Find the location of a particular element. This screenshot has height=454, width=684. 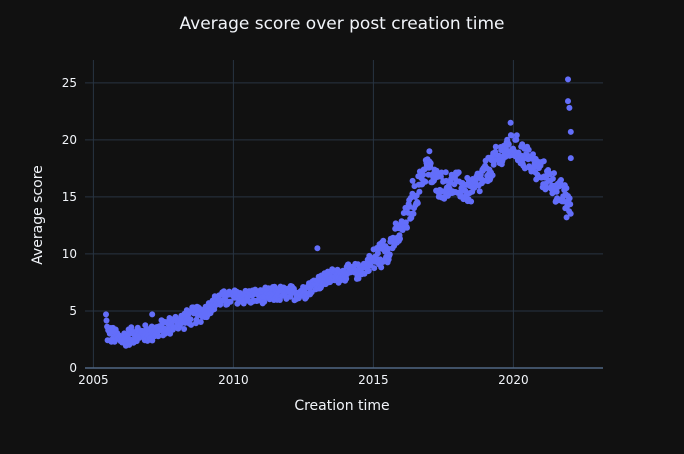

y-tick-label: 0 is located at coordinates (73, 368).